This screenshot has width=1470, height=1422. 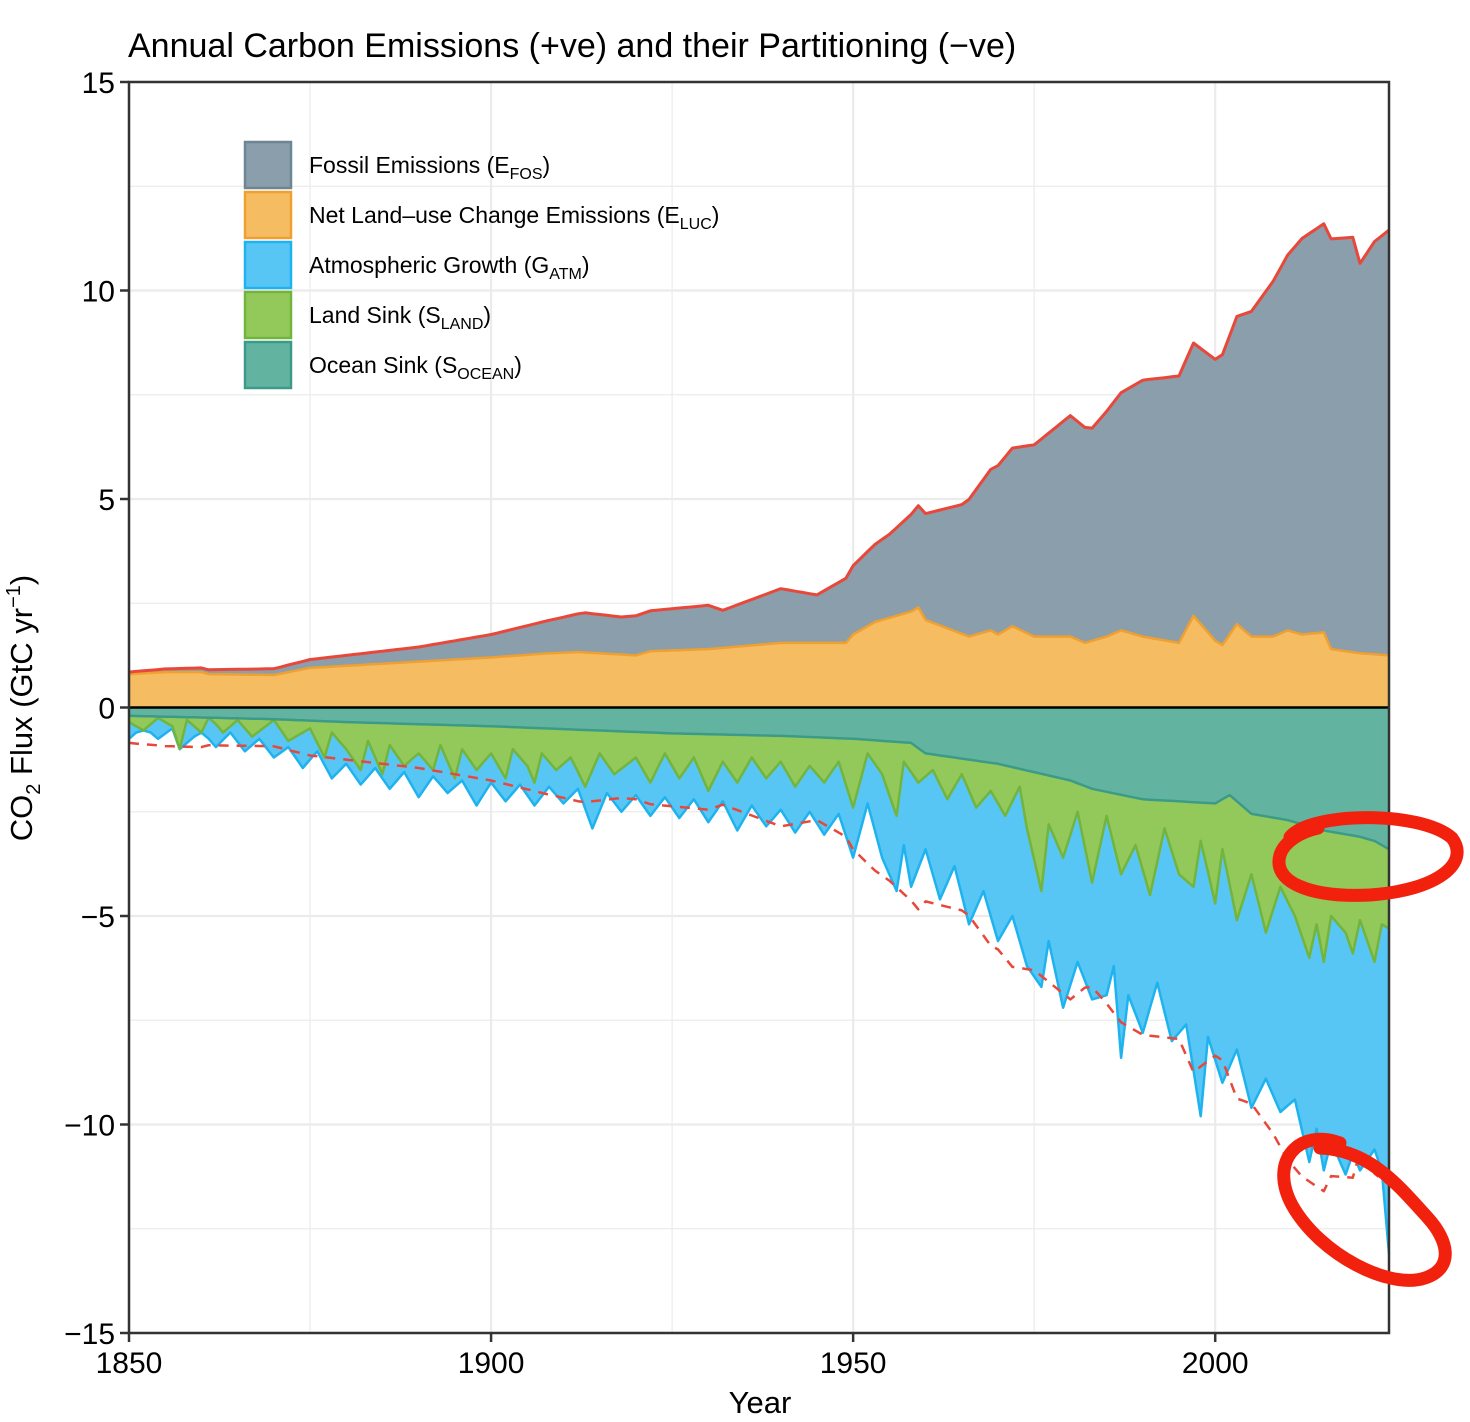 What do you see at coordinates (106, 709) in the screenshot?
I see `y-tick-label: 0` at bounding box center [106, 709].